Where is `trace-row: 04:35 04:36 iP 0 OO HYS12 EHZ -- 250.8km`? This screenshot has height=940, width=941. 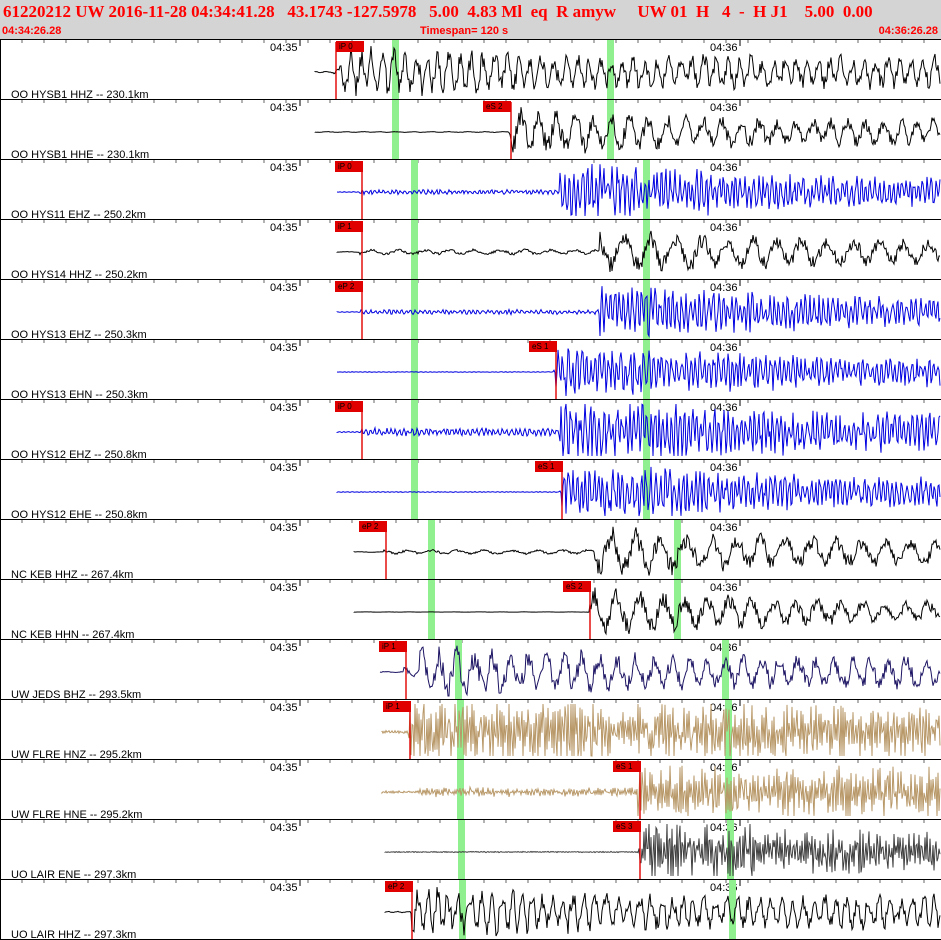
trace-row: 04:35 04:36 iP 0 OO HYS12 EHZ -- 250.8km is located at coordinates (470, 430).